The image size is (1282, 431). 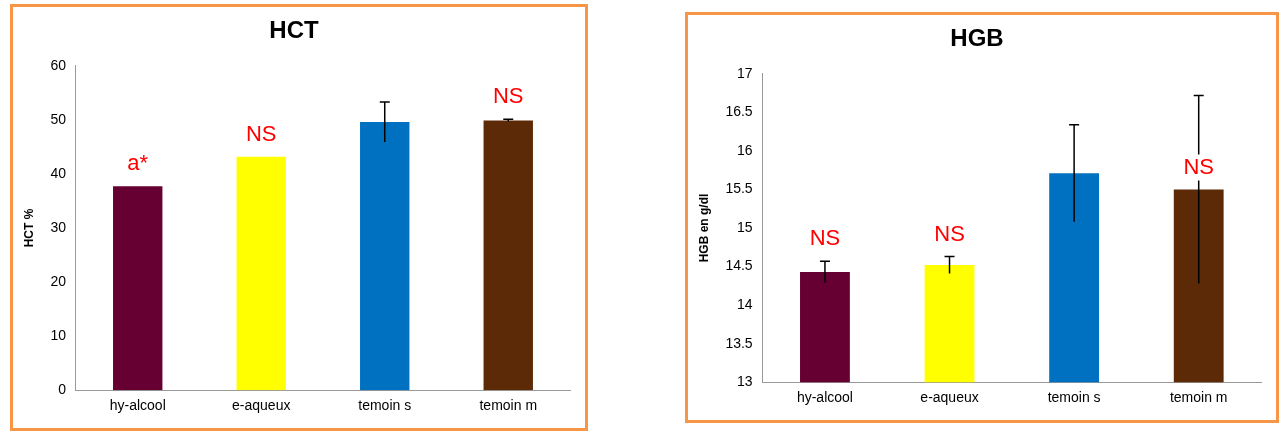 I want to click on y-tick-label: 16.5, so click(x=739, y=111).